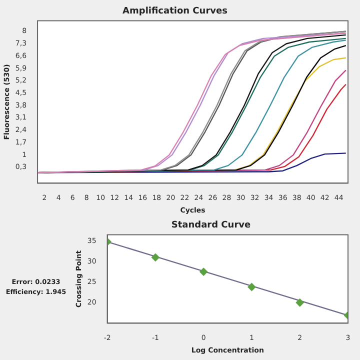 The height and width of the screenshot is (360, 360). I want to click on chart-title: Amplification Curves, so click(175, 11).